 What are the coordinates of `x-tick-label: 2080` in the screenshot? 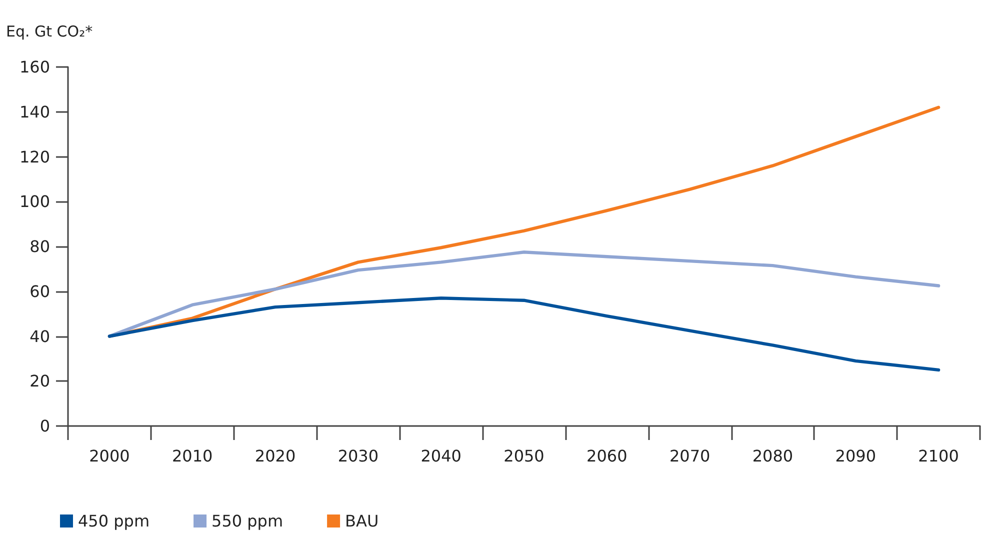 It's located at (773, 456).